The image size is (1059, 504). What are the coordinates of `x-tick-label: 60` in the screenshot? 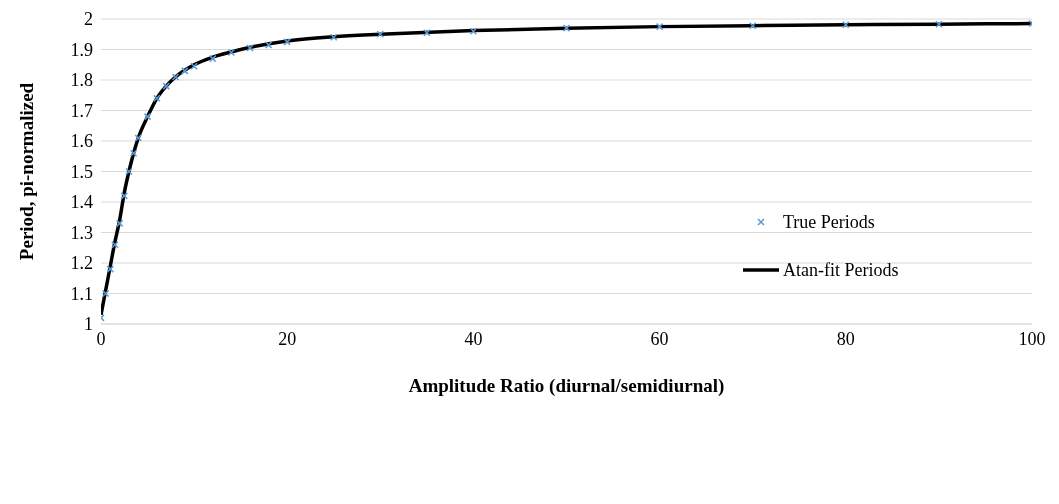 It's located at (659, 338).